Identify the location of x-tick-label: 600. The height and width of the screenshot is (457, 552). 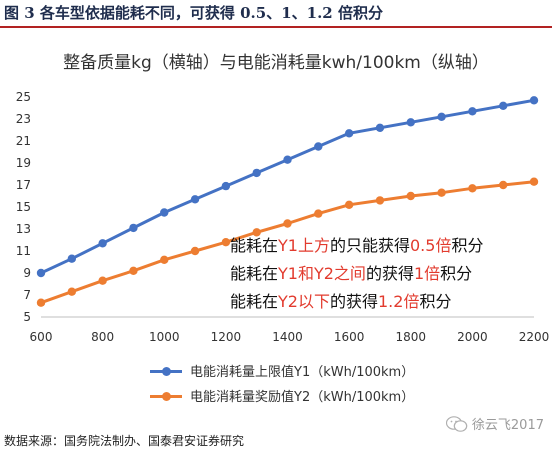
(41, 337).